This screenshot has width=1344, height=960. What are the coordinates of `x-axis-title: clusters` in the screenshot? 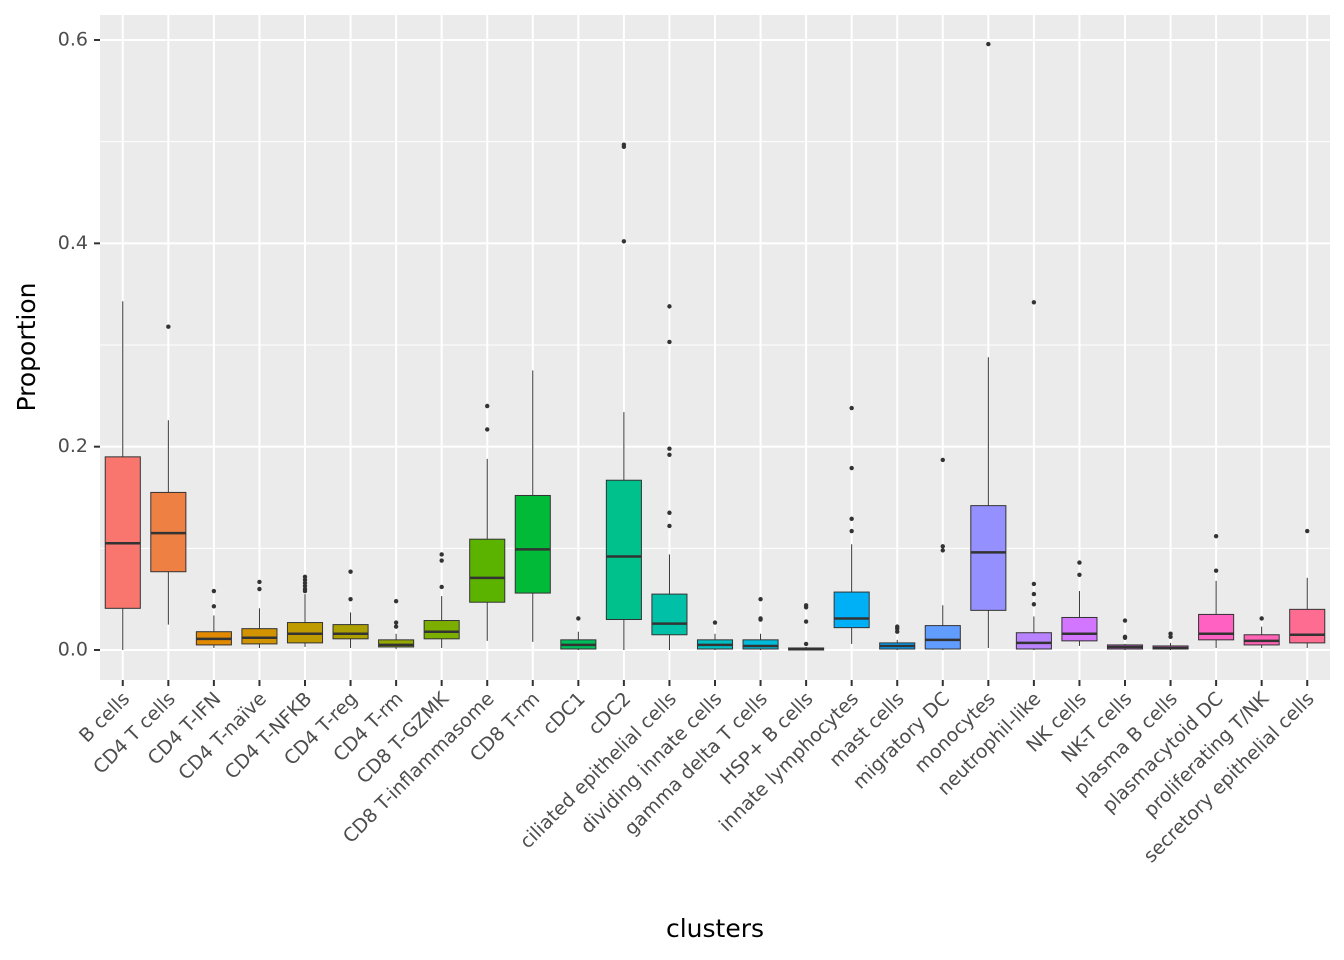 It's located at (715, 928).